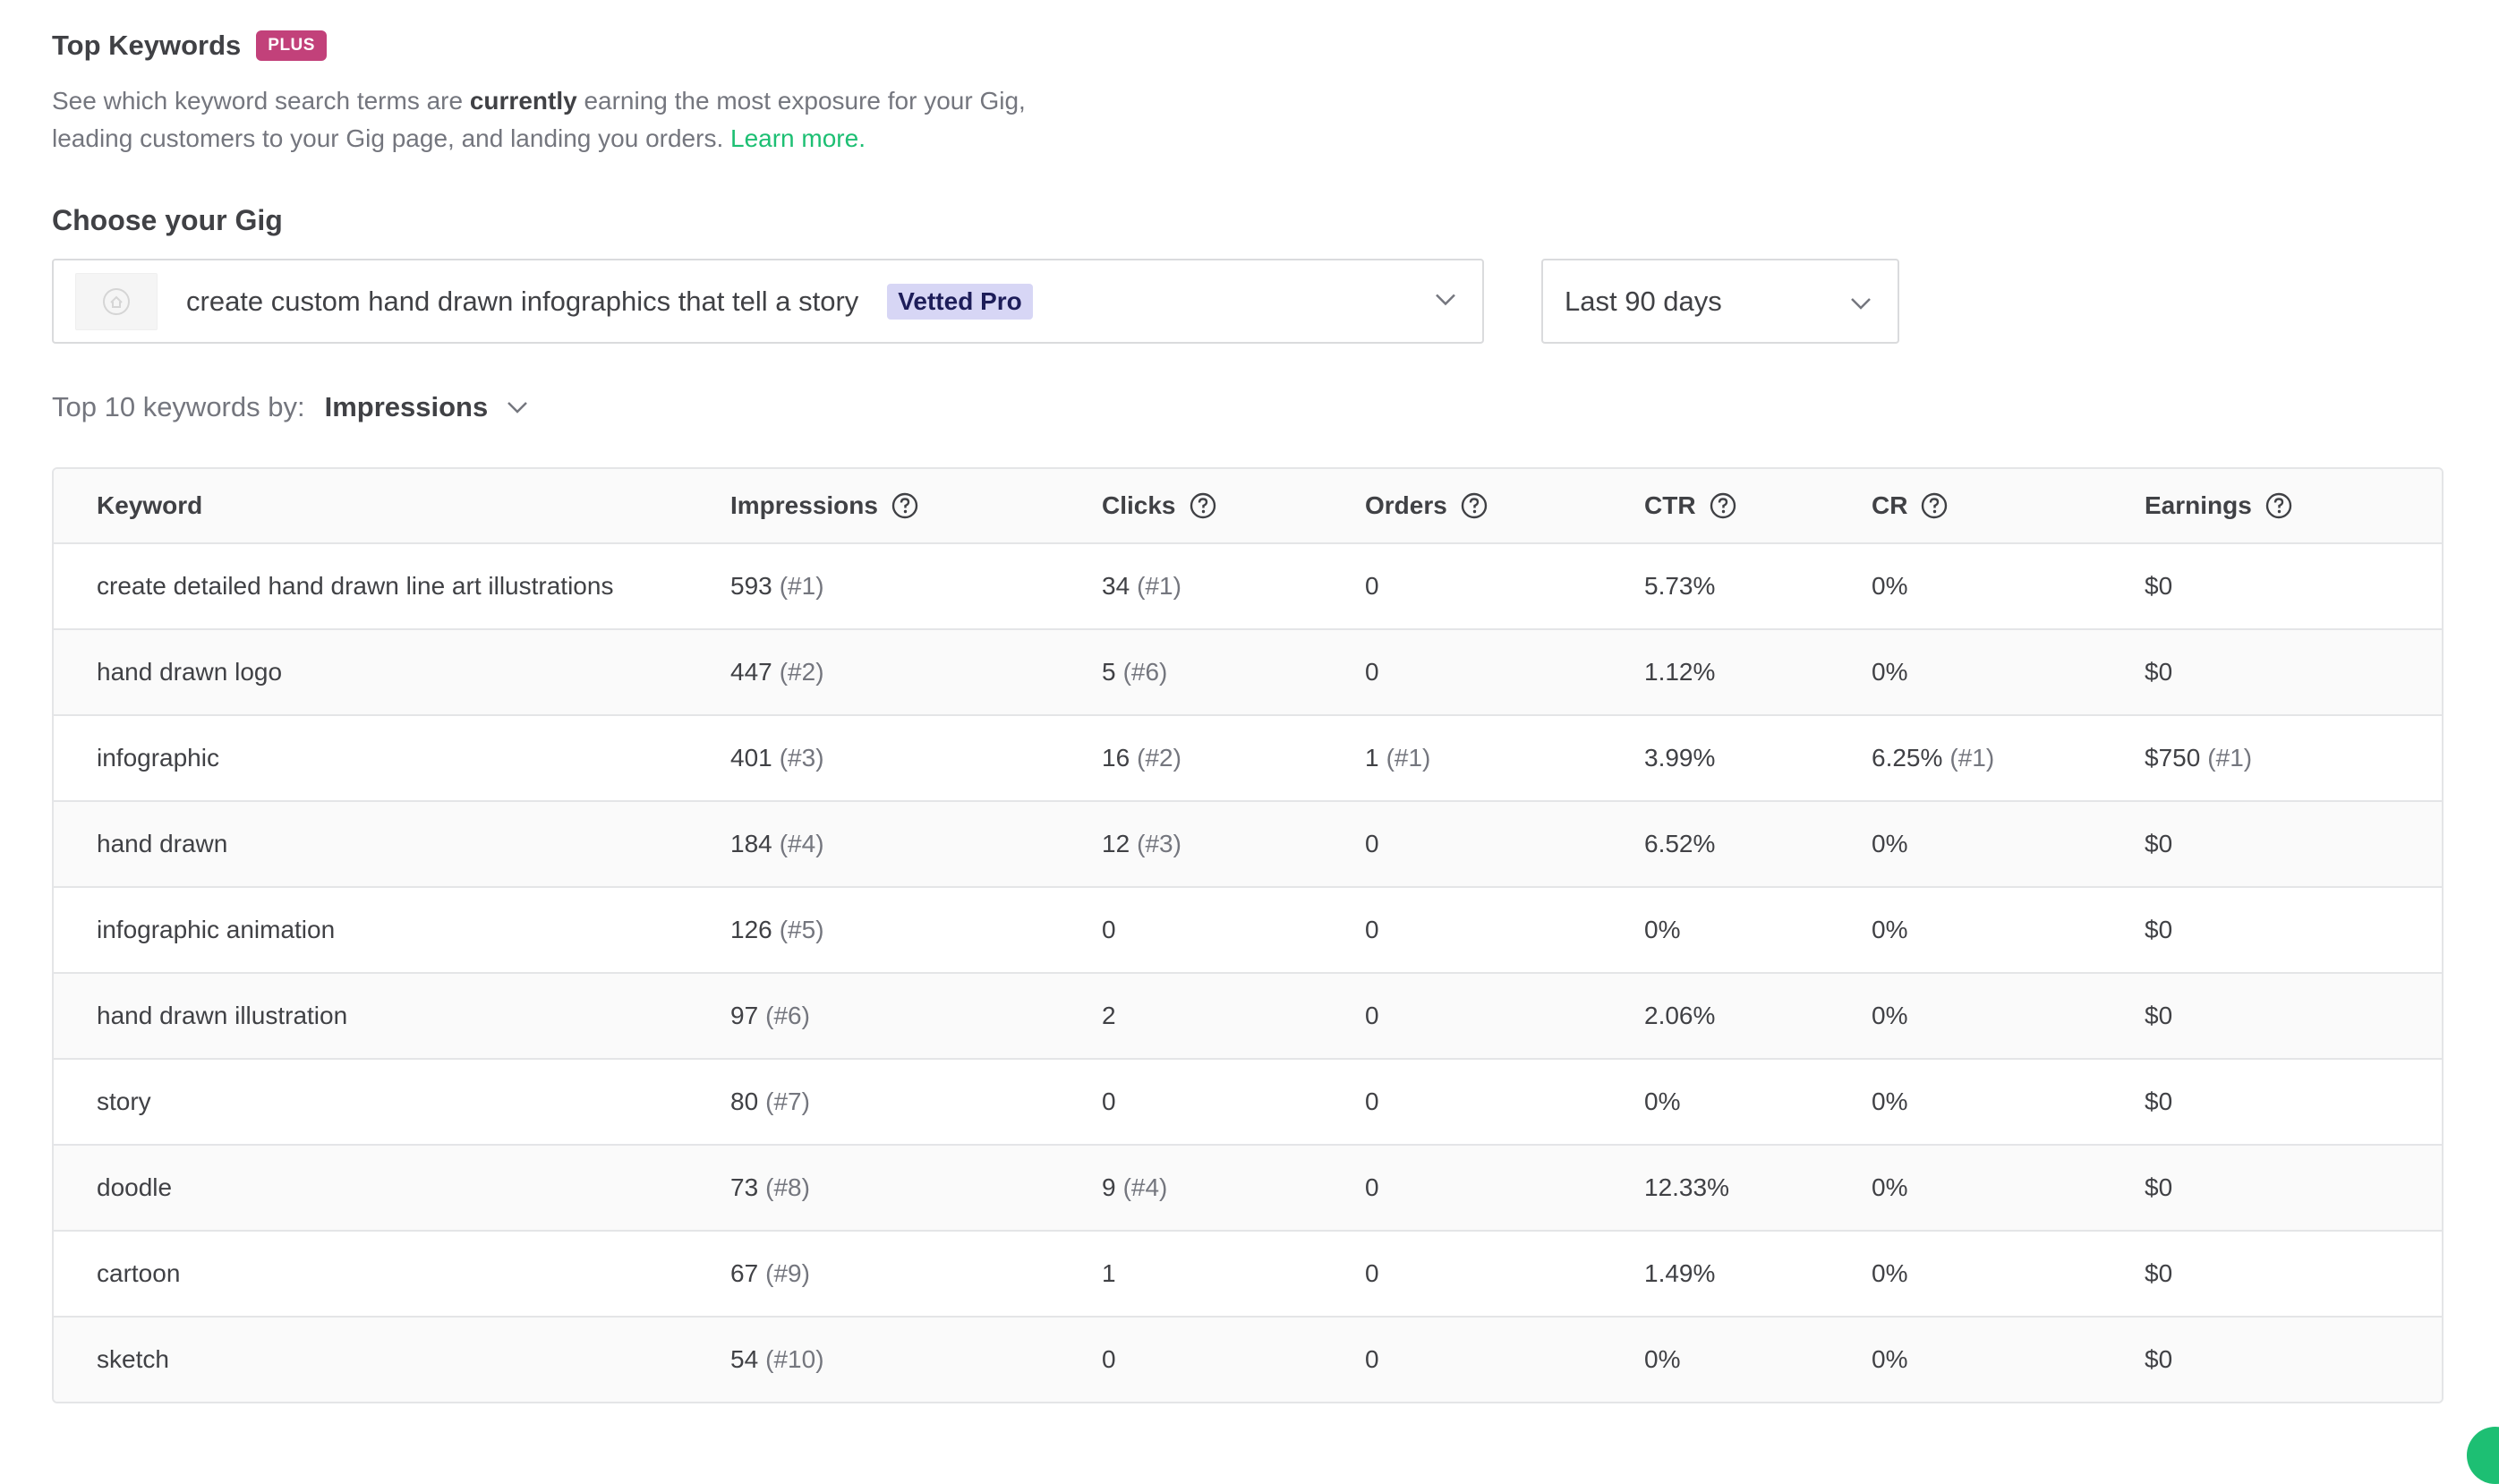 The image size is (2499, 1484). Describe the element at coordinates (392, 1187) in the screenshot. I see `keyword-cell: doodle` at that location.